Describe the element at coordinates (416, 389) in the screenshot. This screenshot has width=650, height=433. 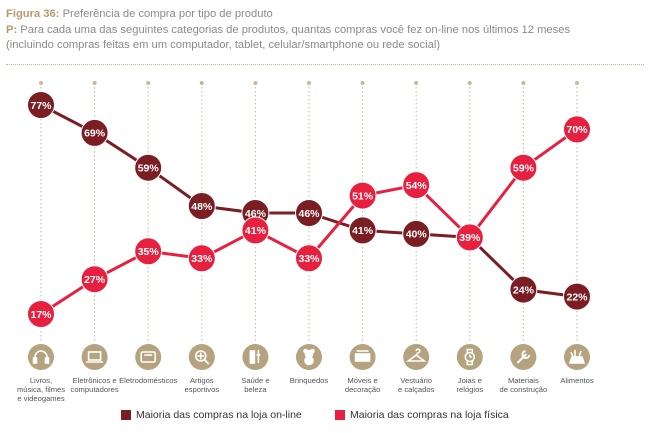
I see `category-label: e calçados` at that location.